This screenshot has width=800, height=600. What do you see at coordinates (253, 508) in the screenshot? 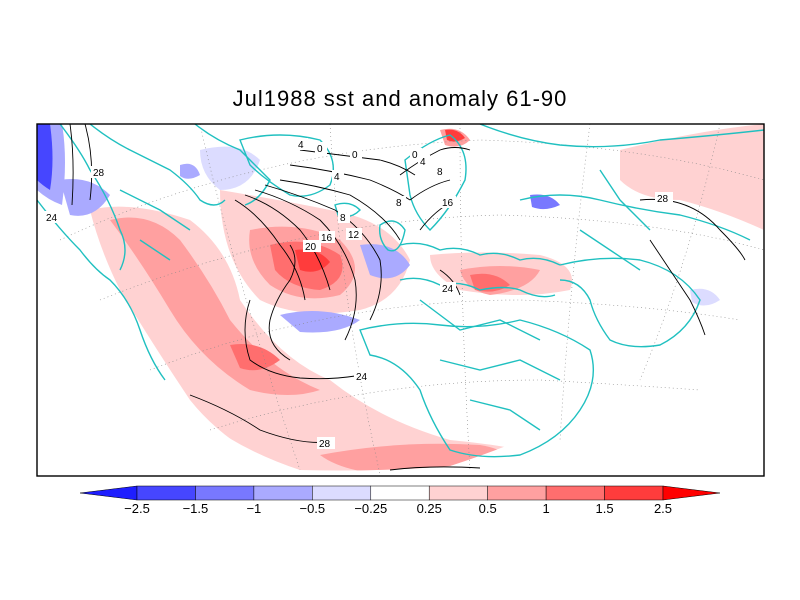
I see `colorbar-label: −1` at bounding box center [253, 508].